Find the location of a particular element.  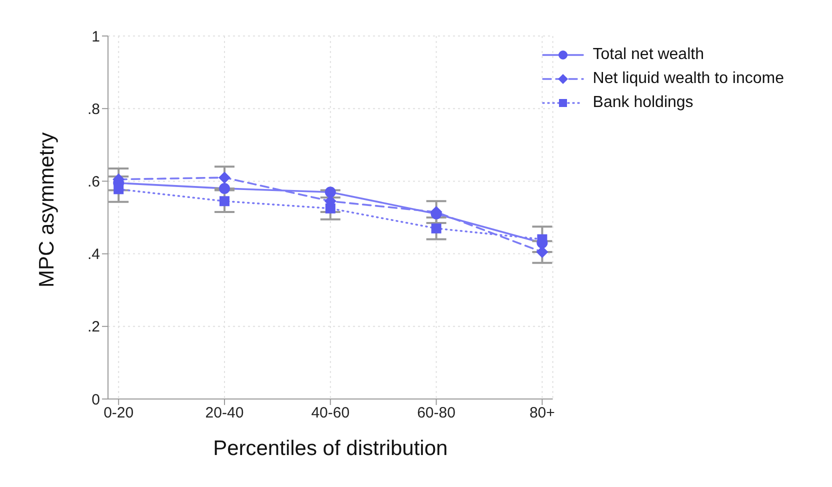

y-tick-label: .8 is located at coordinates (93, 109).